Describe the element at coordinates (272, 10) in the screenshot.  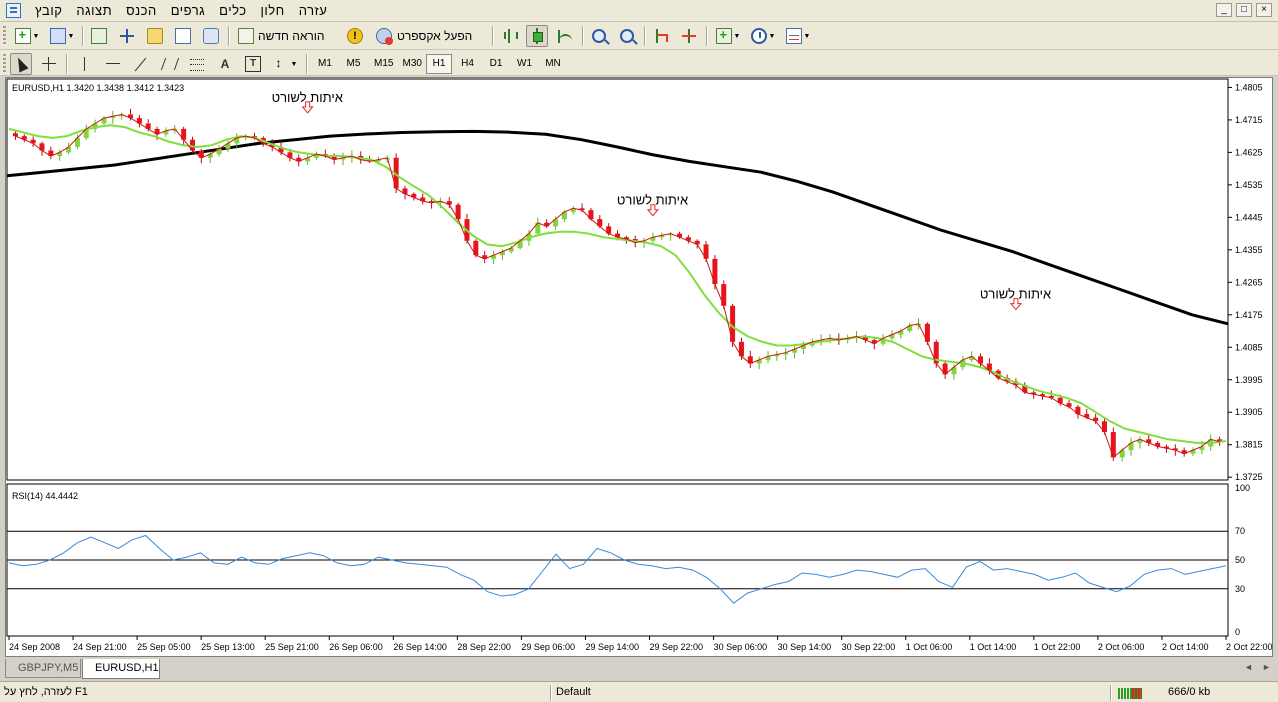
I see `menu-item: חלון` at that location.